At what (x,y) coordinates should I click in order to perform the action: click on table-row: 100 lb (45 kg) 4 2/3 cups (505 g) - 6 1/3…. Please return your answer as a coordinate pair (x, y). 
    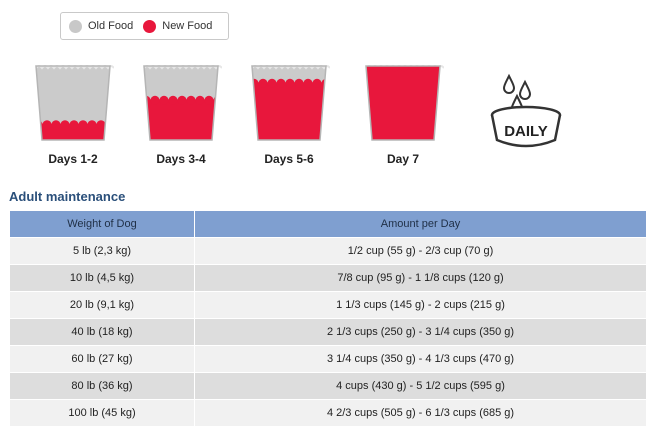
    Looking at the image, I should click on (328, 413).